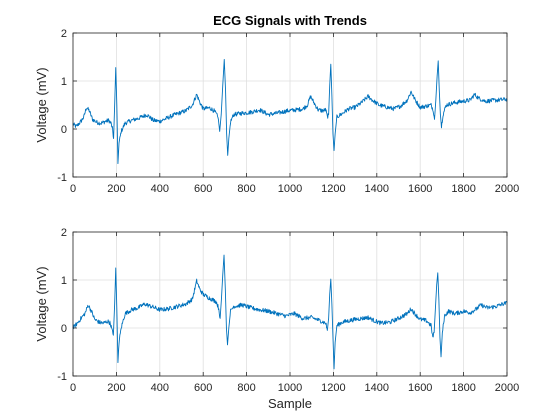  What do you see at coordinates (290, 403) in the screenshot?
I see `x-axis-label: Sample` at bounding box center [290, 403].